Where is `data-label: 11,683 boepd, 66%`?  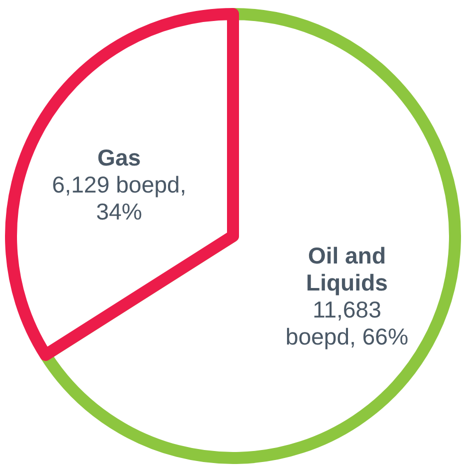
data-label: 11,683 boepd, 66% is located at coordinates (347, 323).